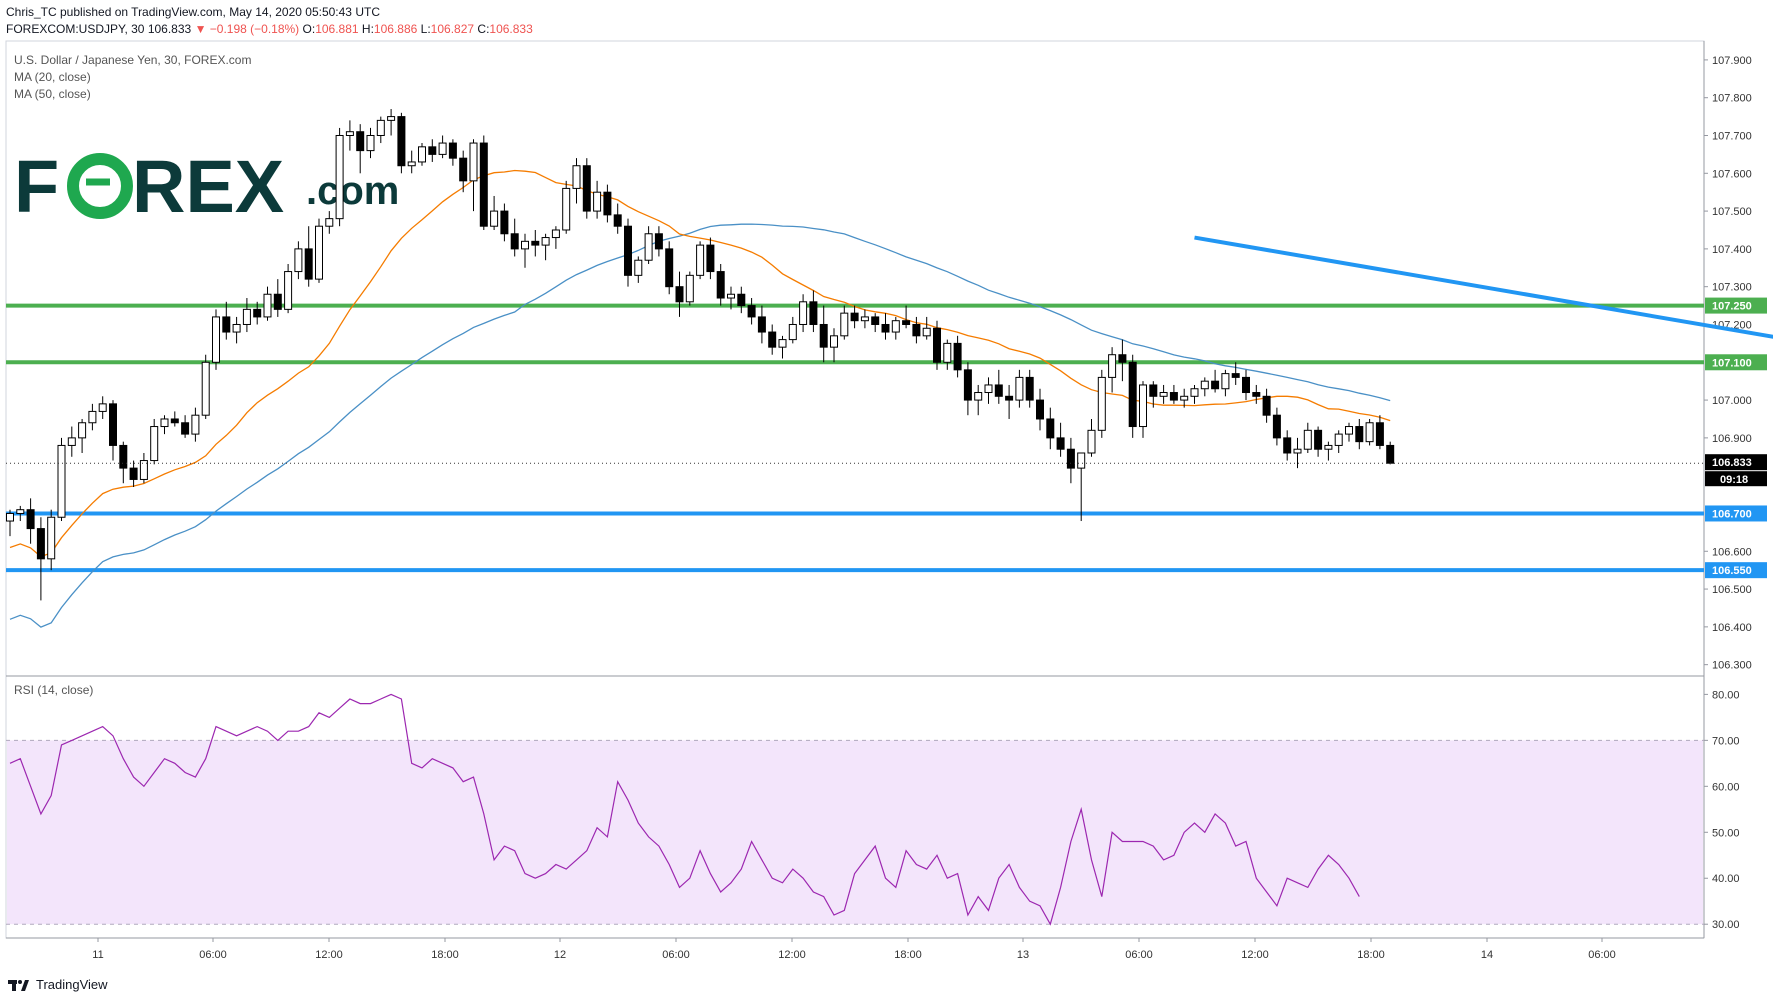 The height and width of the screenshot is (1002, 1773). I want to click on level-tag-text: 107.100, so click(1732, 363).